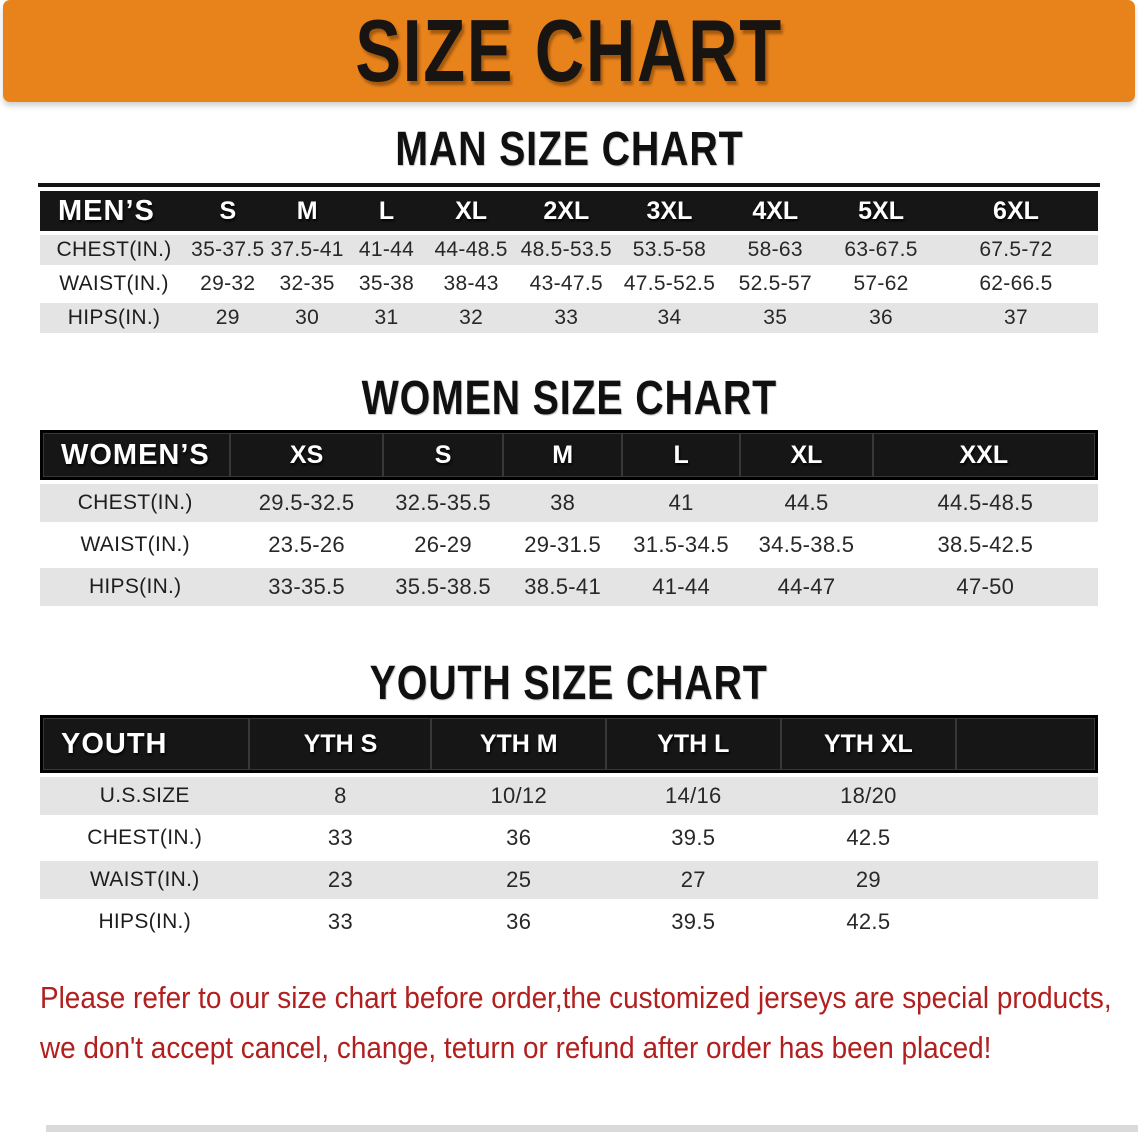 The width and height of the screenshot is (1138, 1132). I want to click on size-value-cell: 8, so click(340, 796).